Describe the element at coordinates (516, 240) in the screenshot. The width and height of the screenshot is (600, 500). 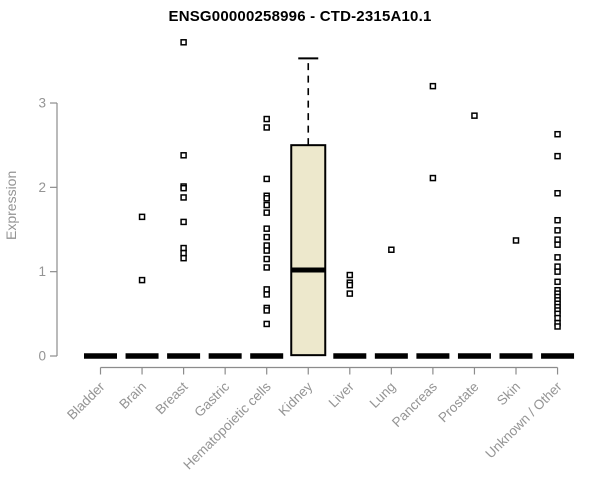
I see `outlier-point-skin` at that location.